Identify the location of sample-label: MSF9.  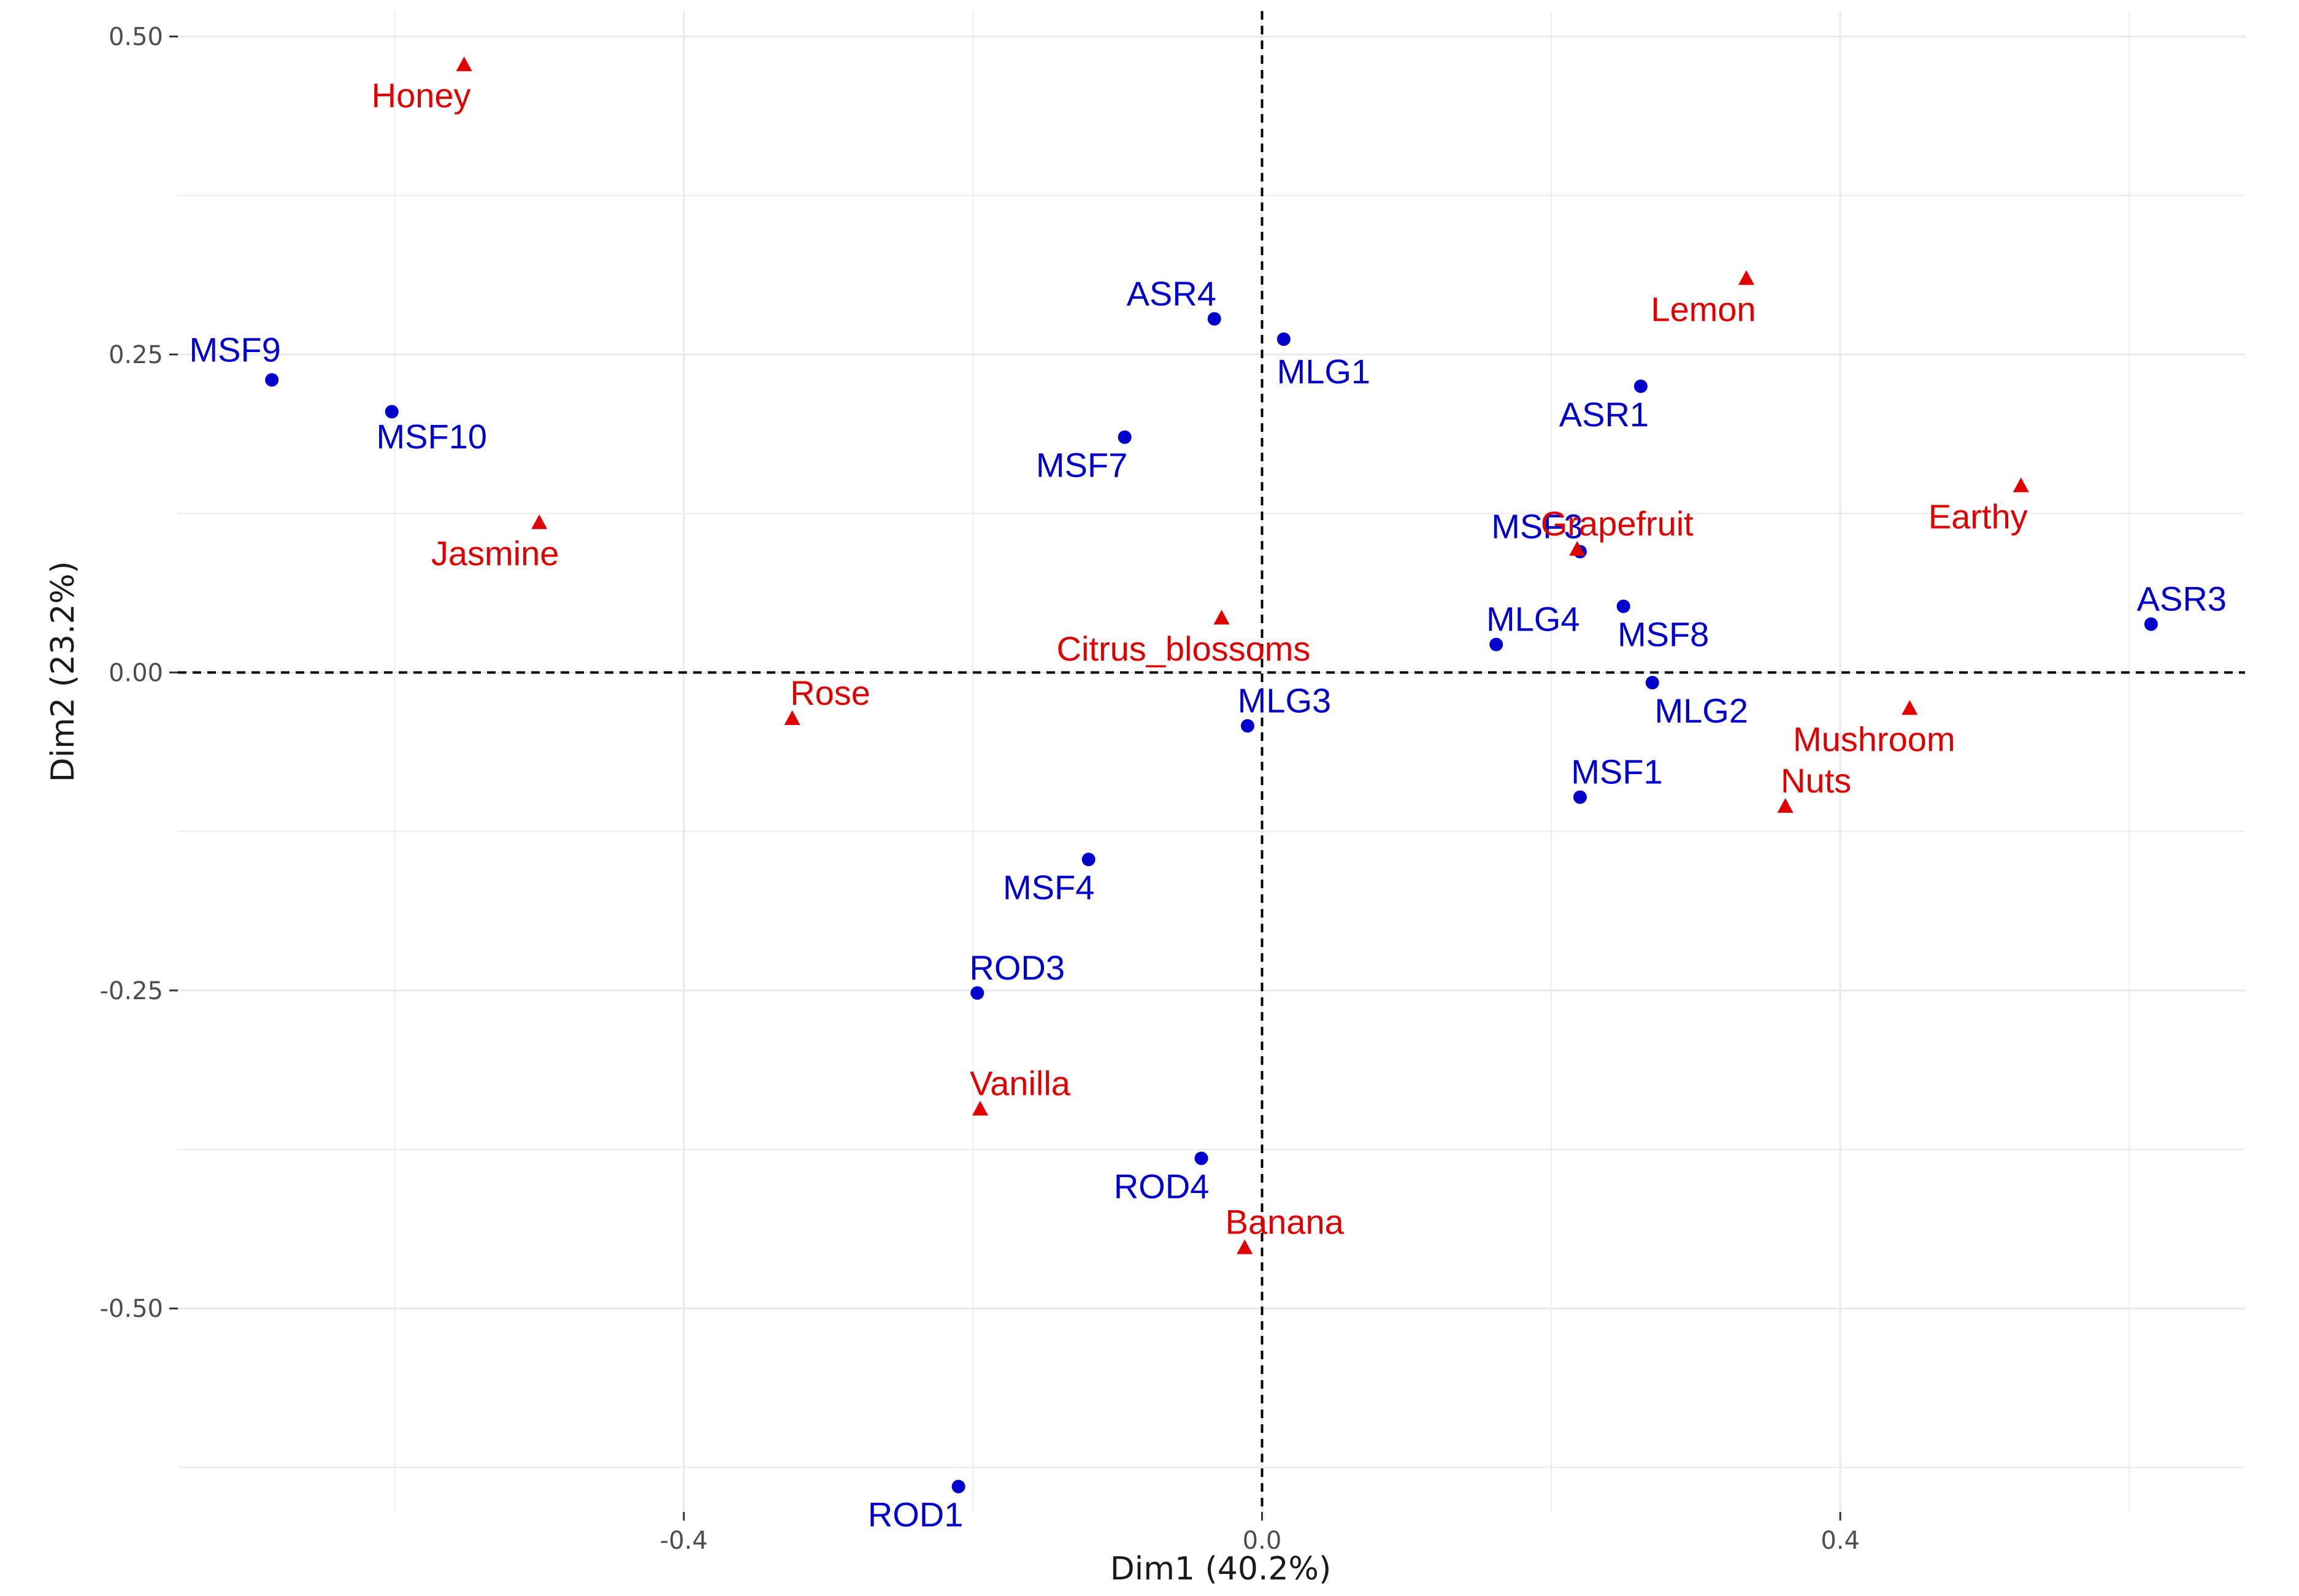
(236, 349).